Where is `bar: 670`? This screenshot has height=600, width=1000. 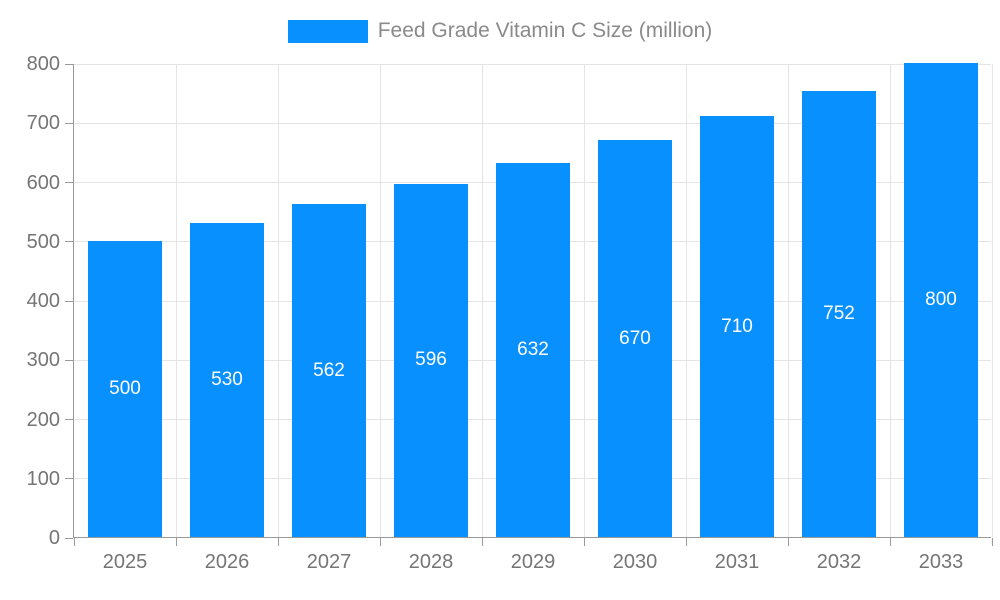 bar: 670 is located at coordinates (635, 338).